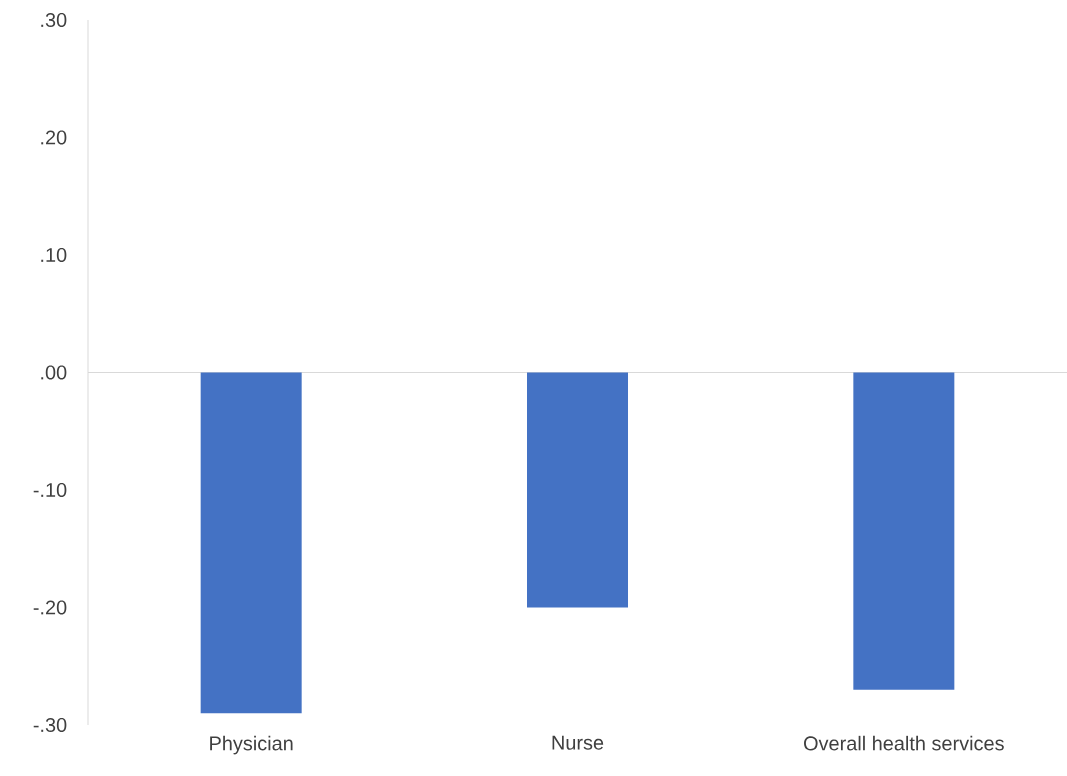  I want to click on x-tick-label: Nurse, so click(578, 742).